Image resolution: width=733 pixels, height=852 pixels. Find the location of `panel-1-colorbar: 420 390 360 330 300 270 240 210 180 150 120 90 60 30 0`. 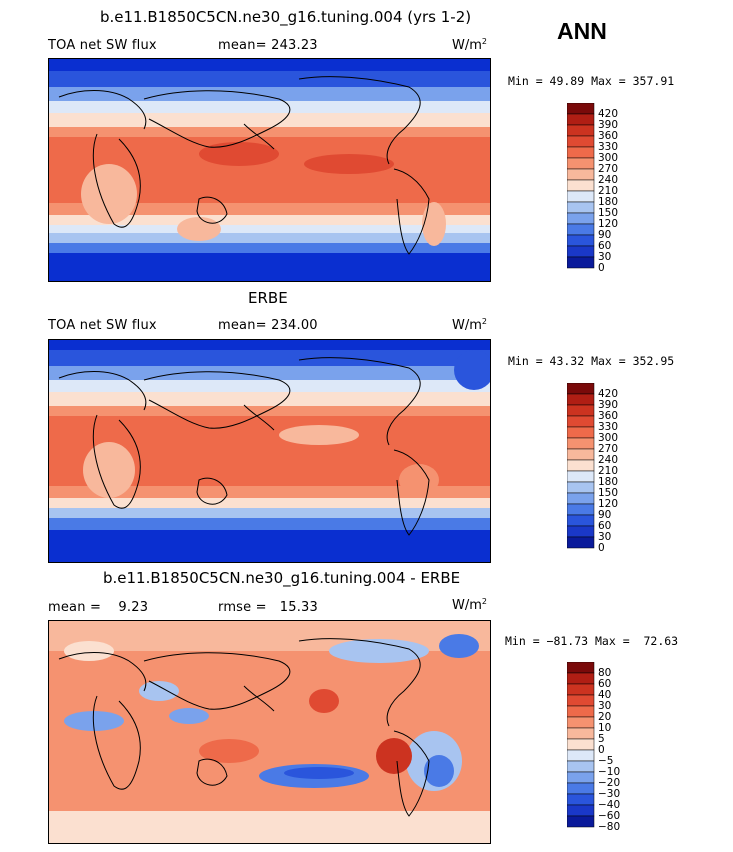

panel-1-colorbar: 420 390 360 330 300 270 240 210 180 150 120 90 60 30 0 is located at coordinates (601, 190).